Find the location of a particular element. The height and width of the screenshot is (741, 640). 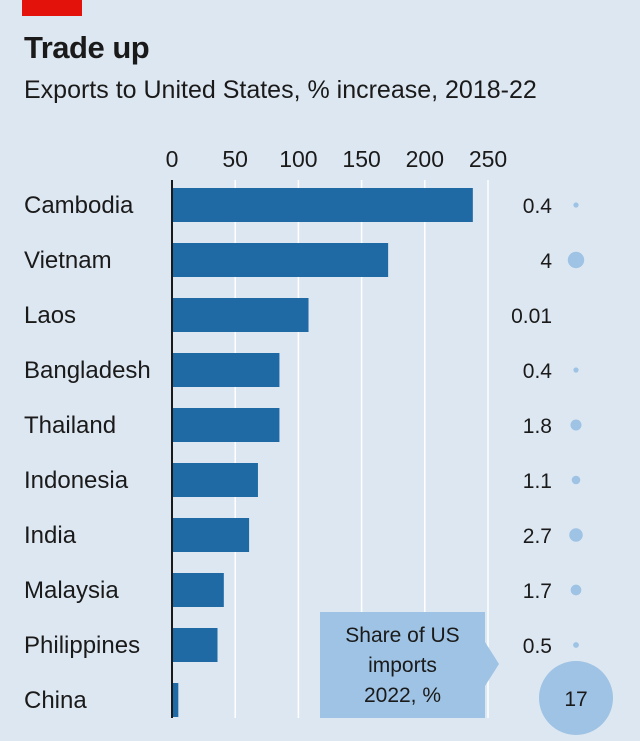

bar-thailand is located at coordinates (226, 425).